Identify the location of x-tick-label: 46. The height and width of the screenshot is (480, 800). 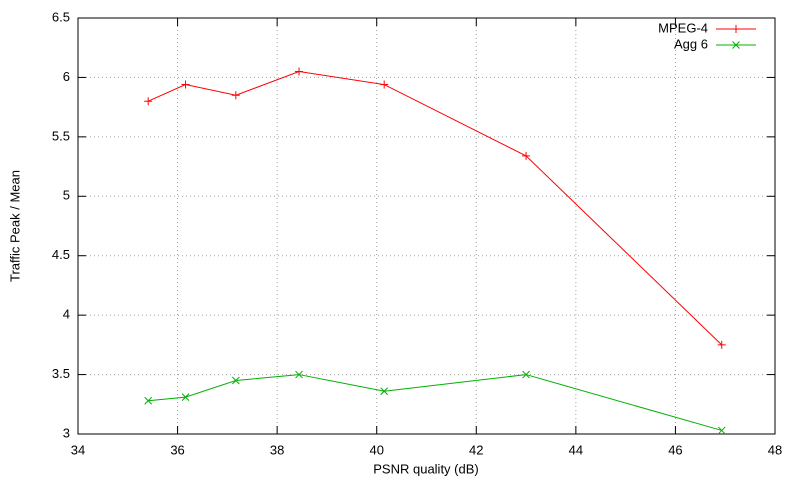
(675, 449).